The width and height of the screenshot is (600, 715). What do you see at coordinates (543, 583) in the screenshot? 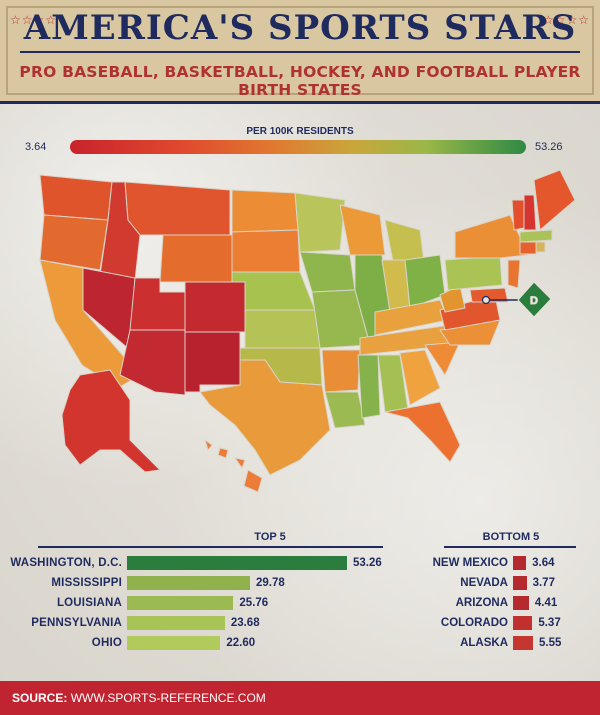
I see `bar-value-label: 3.77` at bounding box center [543, 583].